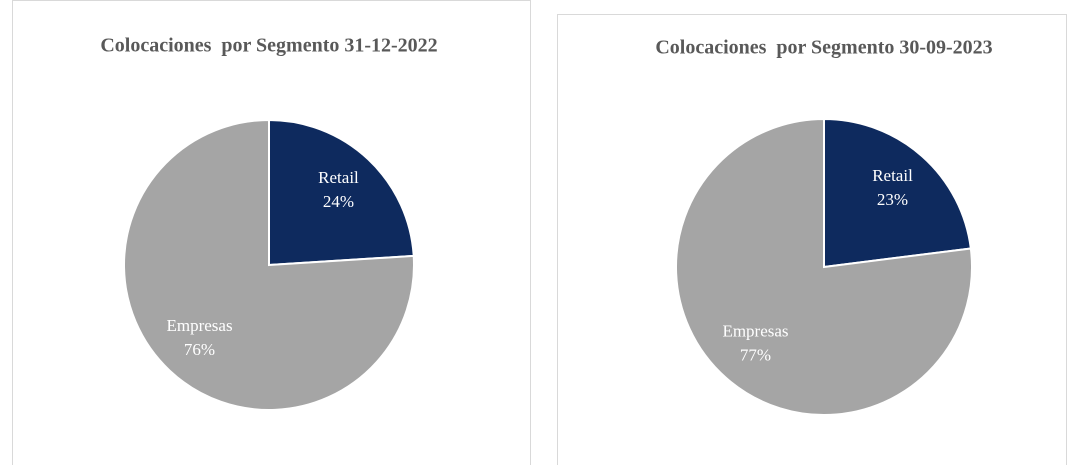 This screenshot has width=1076, height=465. I want to click on chart-title: Colocaciones por Segmento 31-12-2022, so click(268, 46).